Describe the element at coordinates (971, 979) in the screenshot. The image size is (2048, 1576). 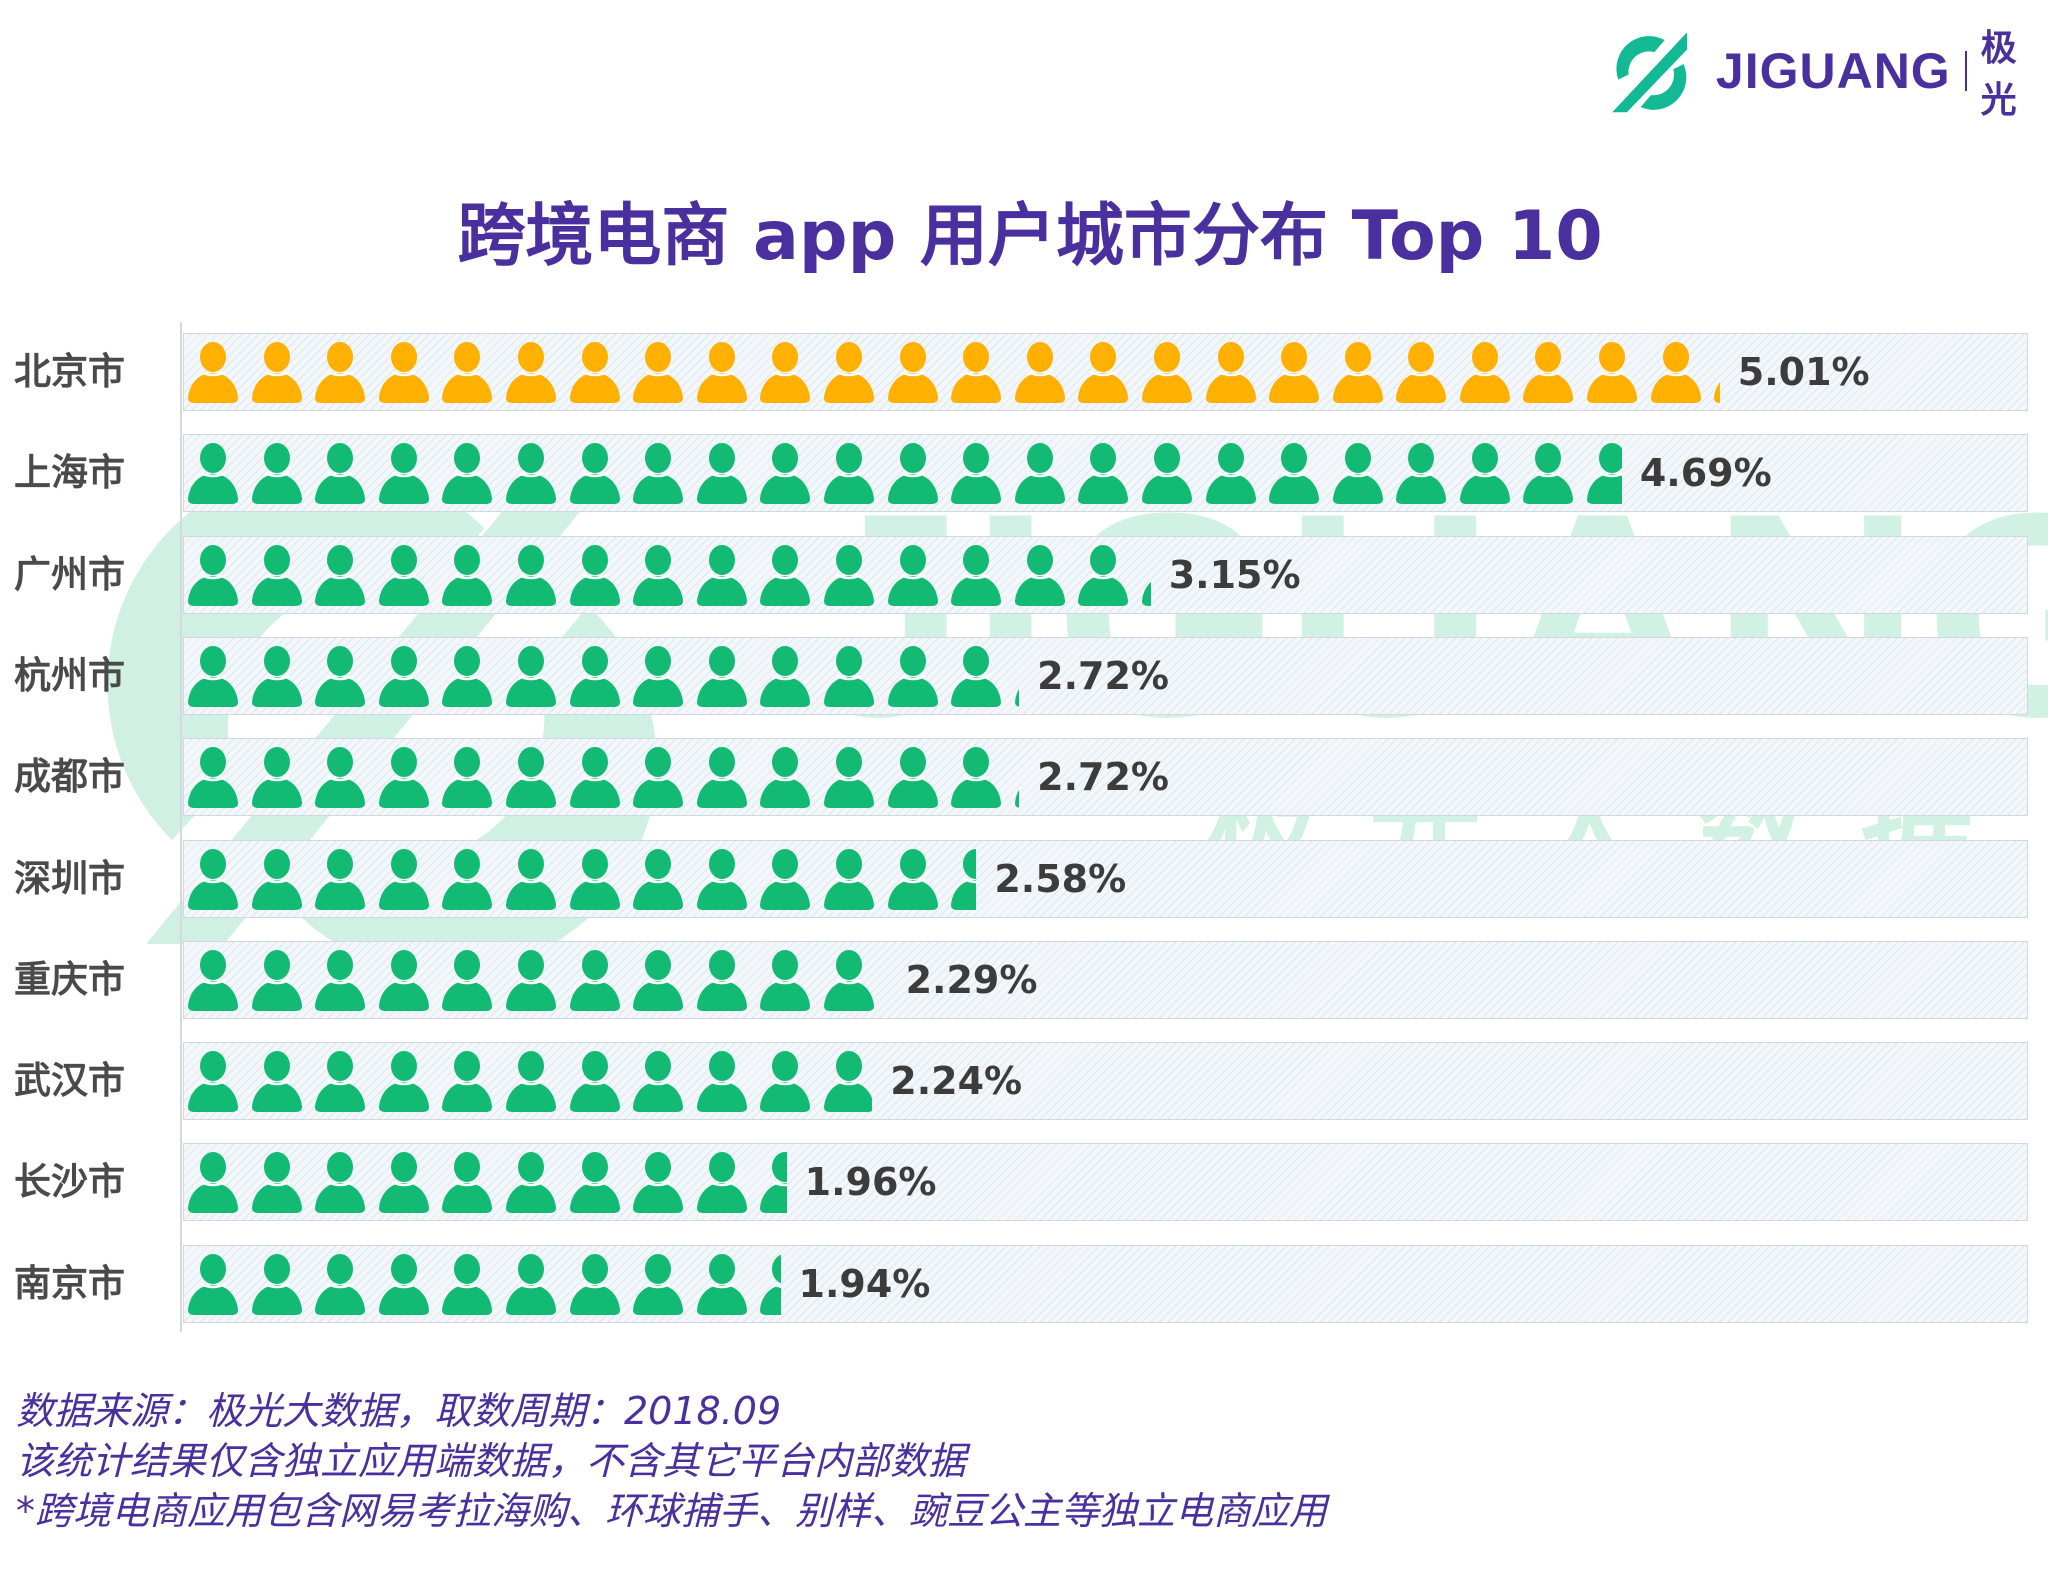
I see `value-label: 2.29%` at that location.